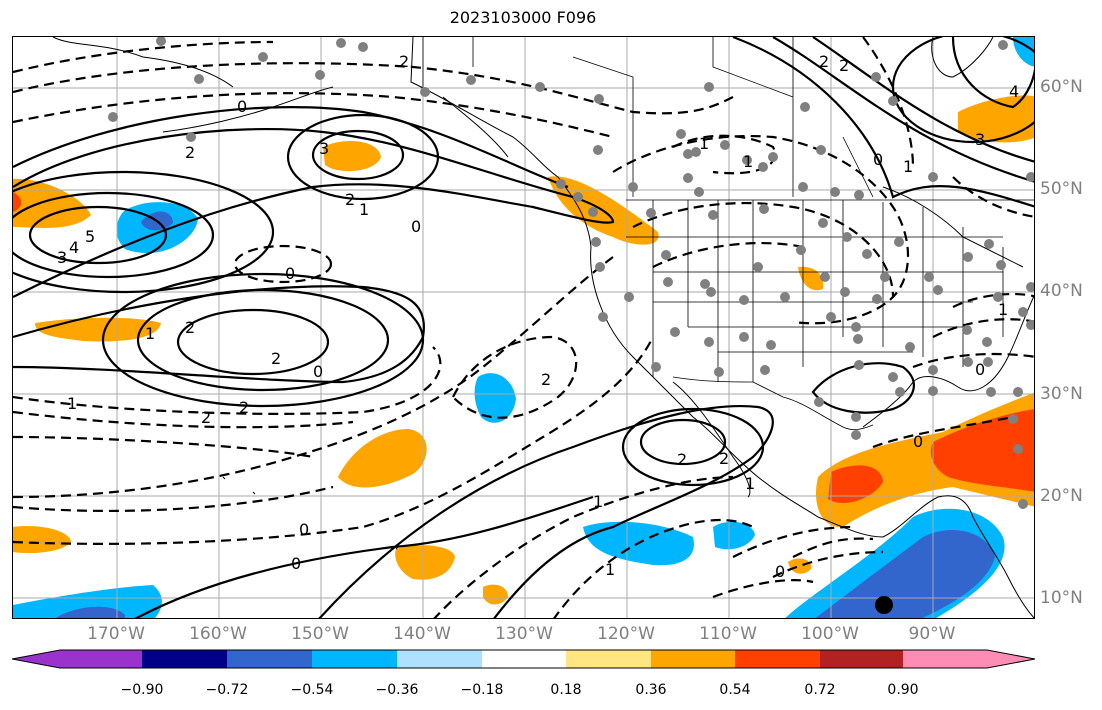 The height and width of the screenshot is (710, 1102). I want to click on lon-label-110w: 110°W, so click(728, 634).